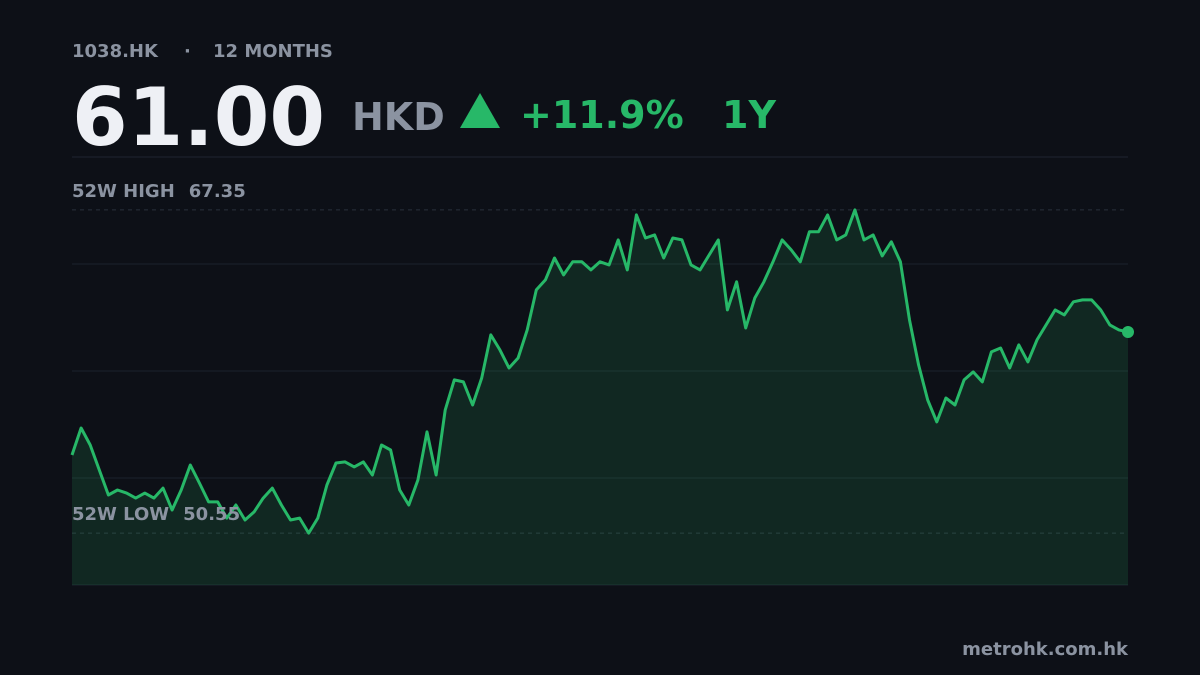 The width and height of the screenshot is (1200, 675). I want to click on reference-value: 50.55, so click(211, 514).